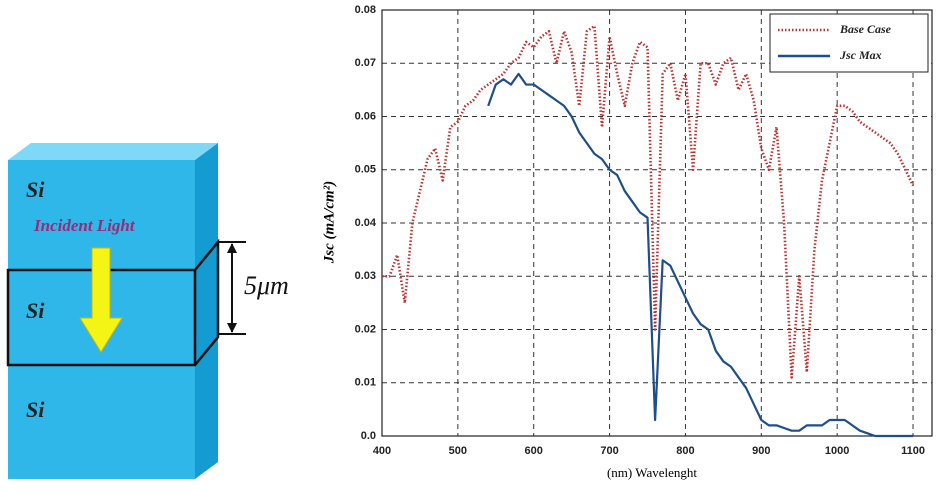 The image size is (939, 493). I want to click on x-tick-label: 600, so click(534, 451).